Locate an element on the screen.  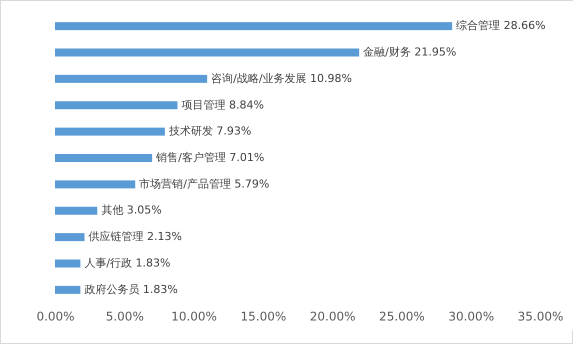
x-tick-label: 35.00% is located at coordinates (541, 317).